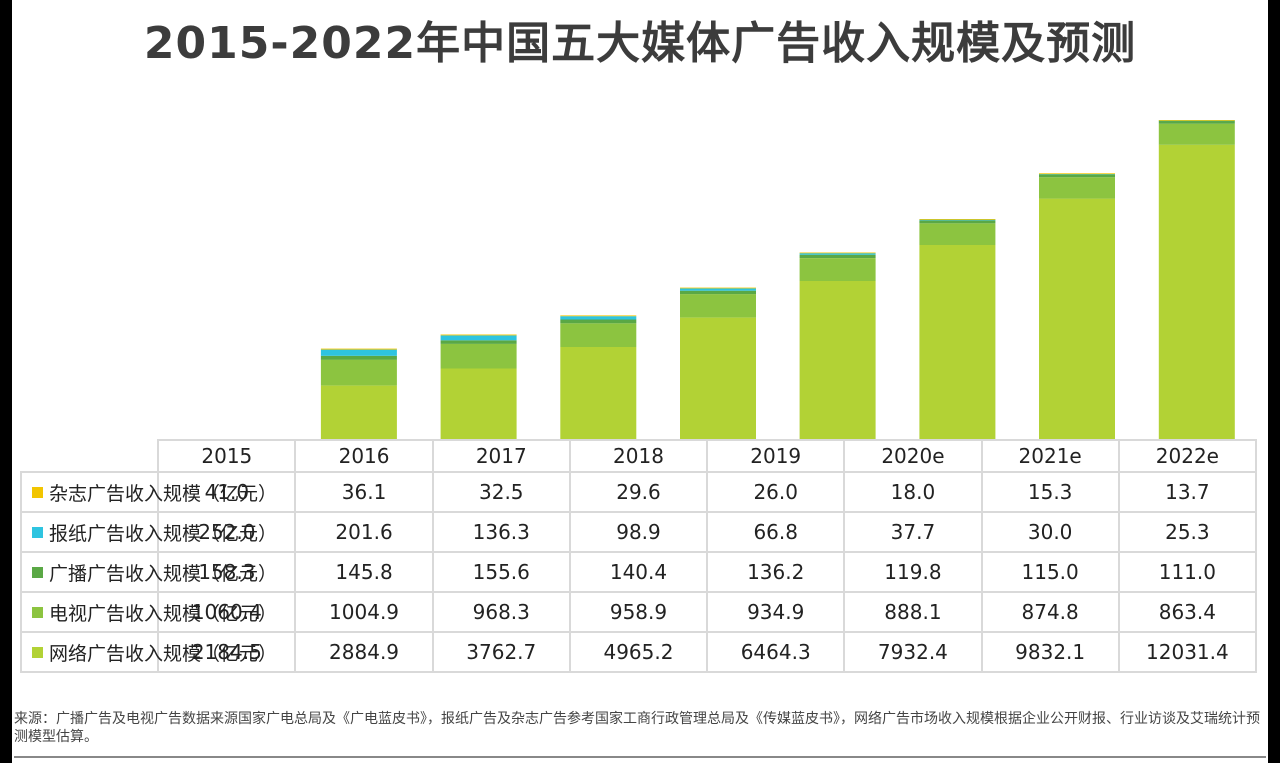 This screenshot has height=763, width=1280. I want to click on category-label: 2020e, so click(913, 456).